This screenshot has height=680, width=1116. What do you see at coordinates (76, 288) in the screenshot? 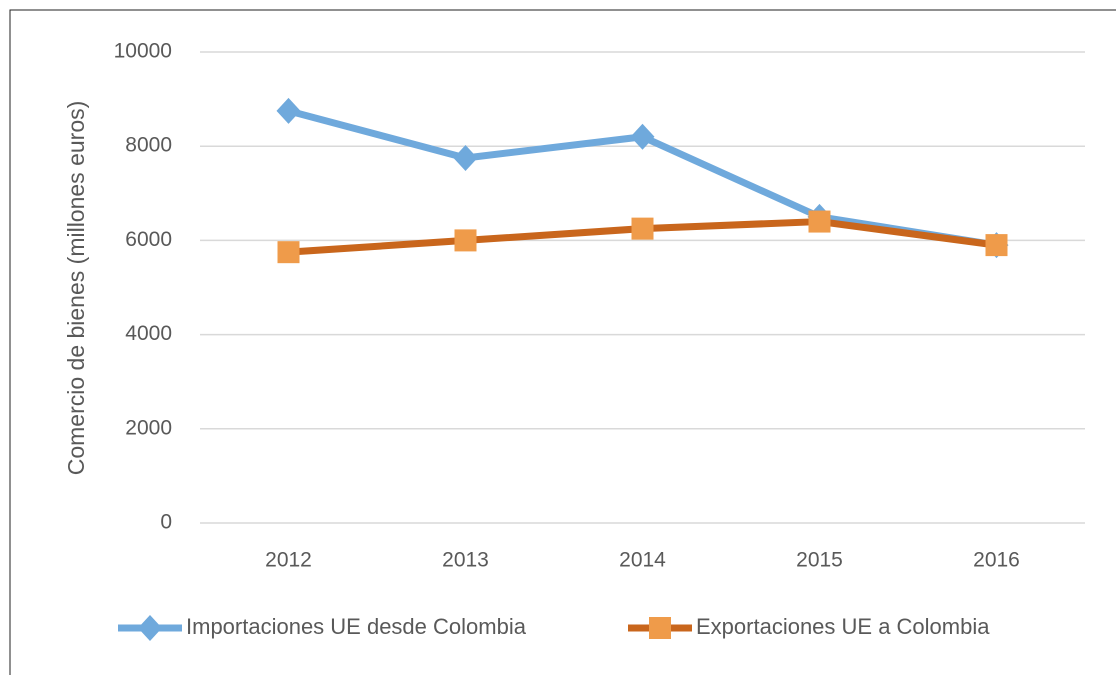
I see `y-axis-label: Comercio de bienes (millones euros)` at bounding box center [76, 288].